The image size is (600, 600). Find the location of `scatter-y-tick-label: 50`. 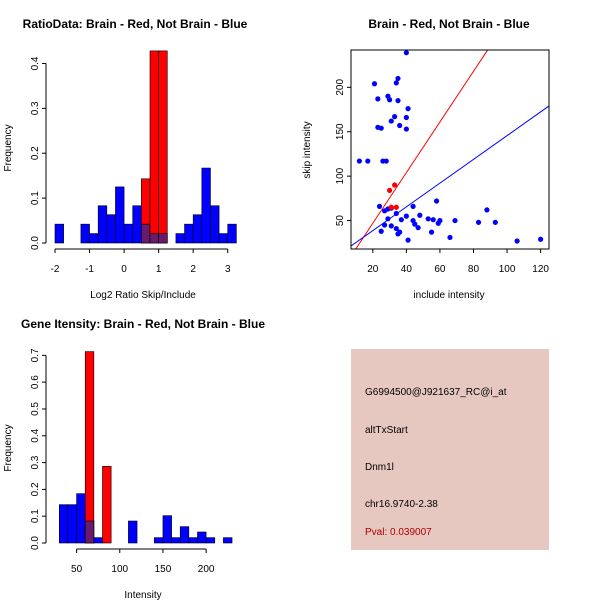

scatter-y-tick-label: 50 is located at coordinates (340, 221).